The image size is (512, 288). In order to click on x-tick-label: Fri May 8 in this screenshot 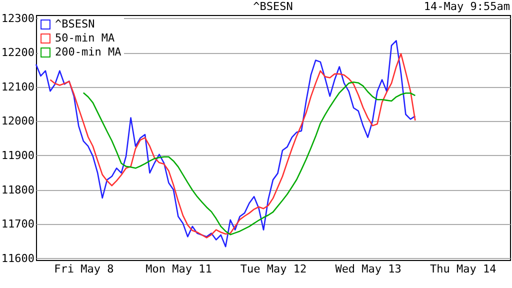, I will do `click(84, 269)`.